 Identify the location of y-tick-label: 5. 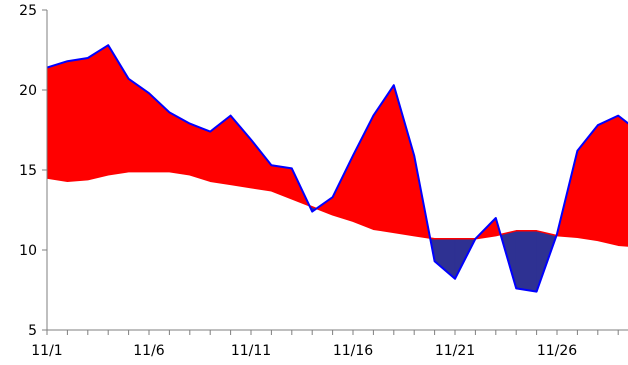
(32, 331).